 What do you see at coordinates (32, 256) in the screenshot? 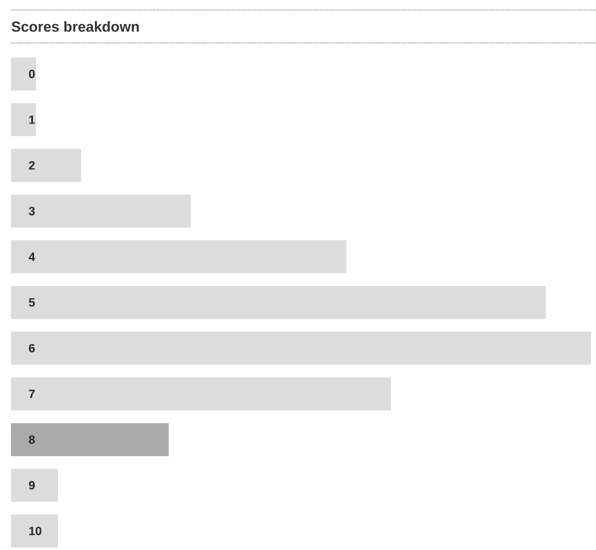
I see `y-tick-label: 4` at bounding box center [32, 256].